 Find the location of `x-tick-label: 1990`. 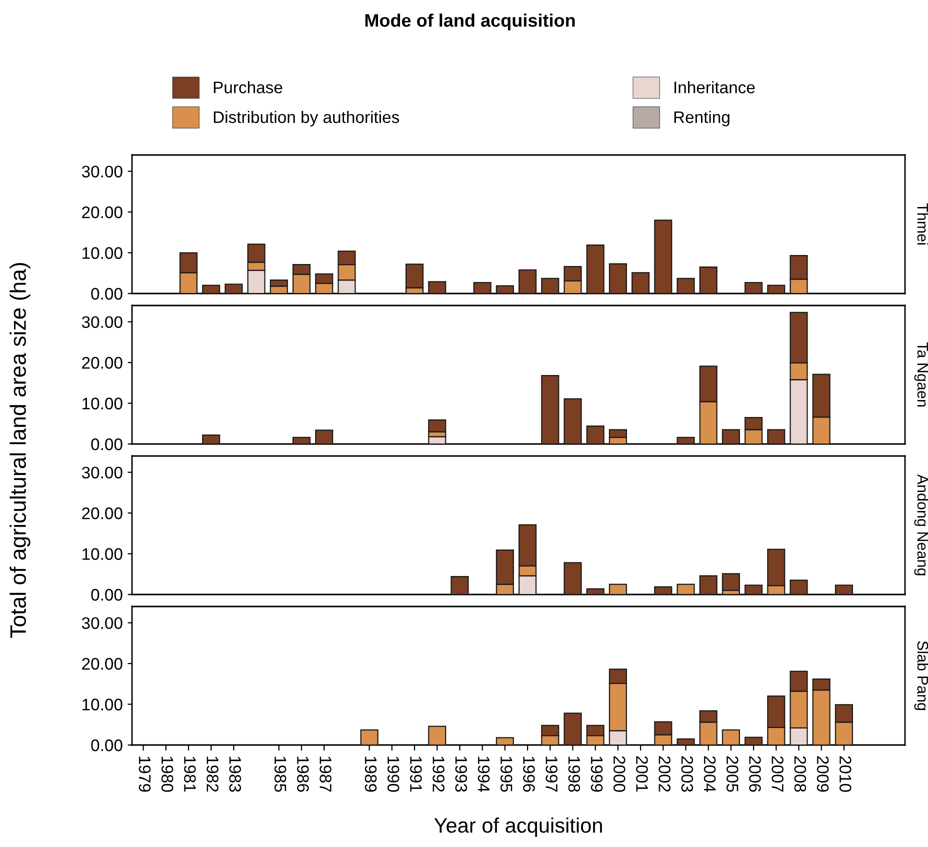

x-tick-label: 1990 is located at coordinates (393, 774).